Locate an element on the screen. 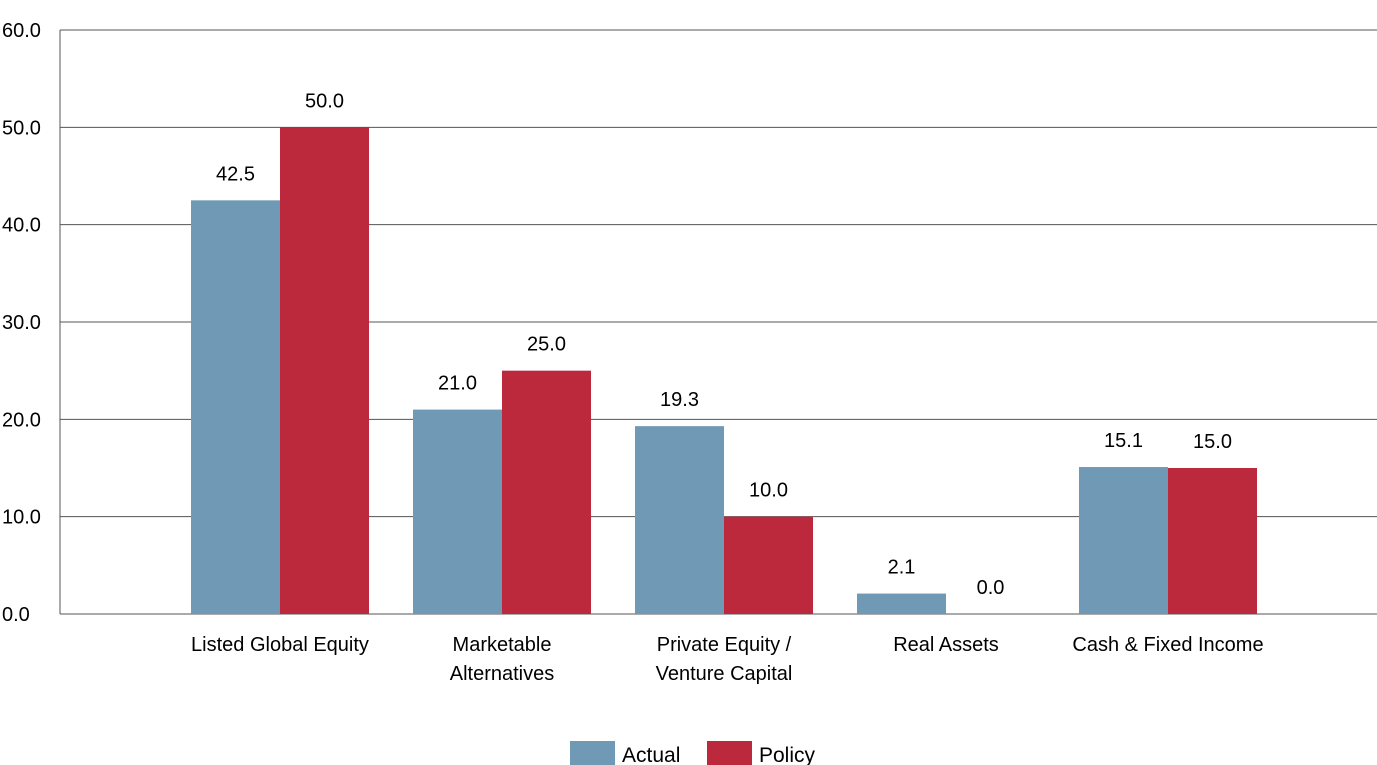 The width and height of the screenshot is (1377, 765). data-label: 10.0 is located at coordinates (768, 491).